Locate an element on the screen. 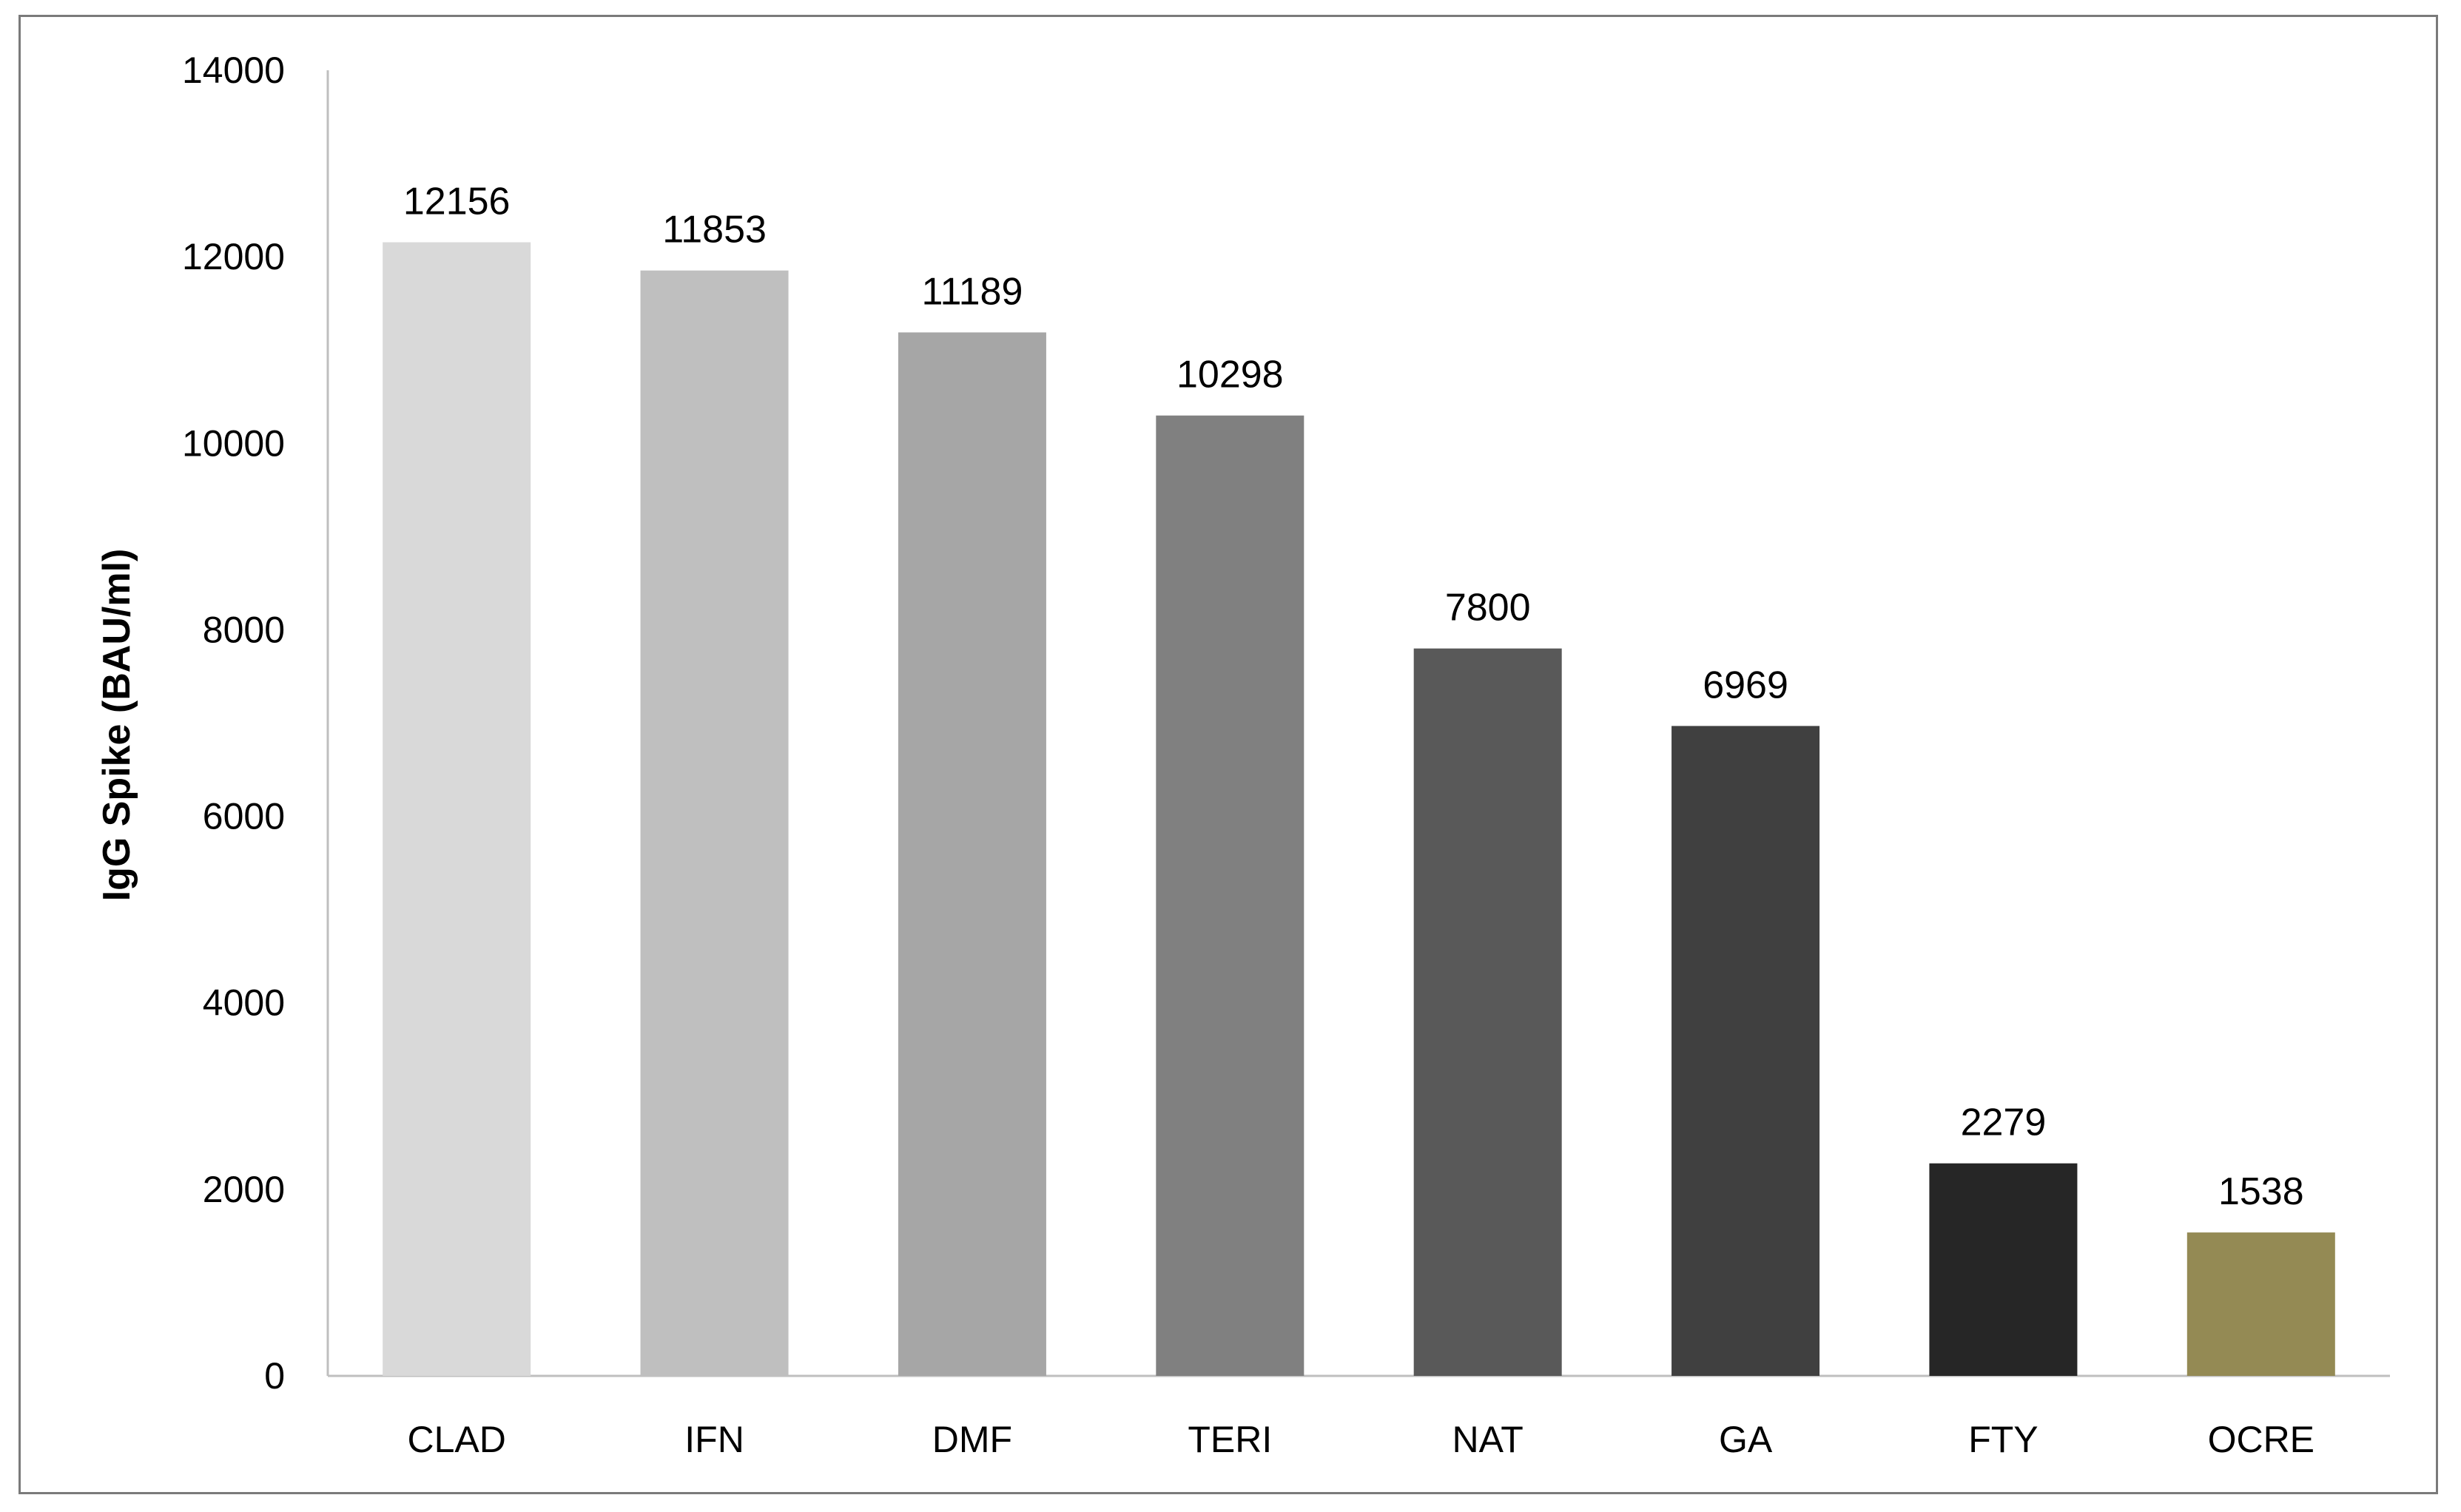 The width and height of the screenshot is (2461, 1512). data-label-dmf: 11189 is located at coordinates (972, 291).